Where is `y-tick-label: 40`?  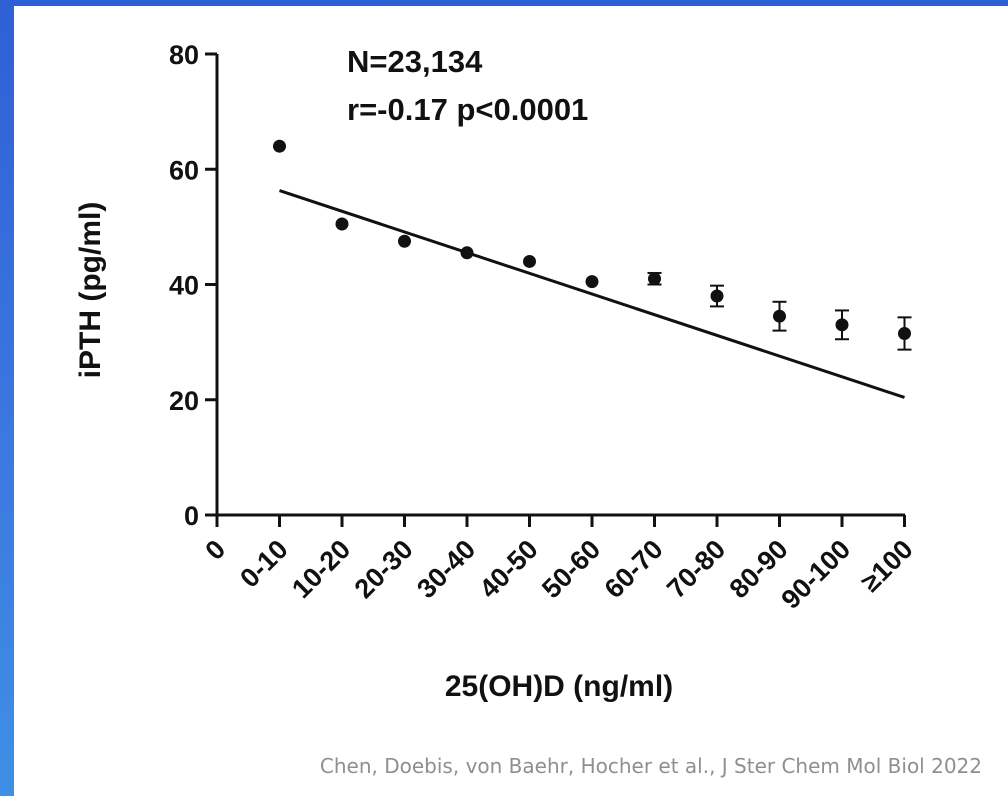
y-tick-label: 40 is located at coordinates (184, 286).